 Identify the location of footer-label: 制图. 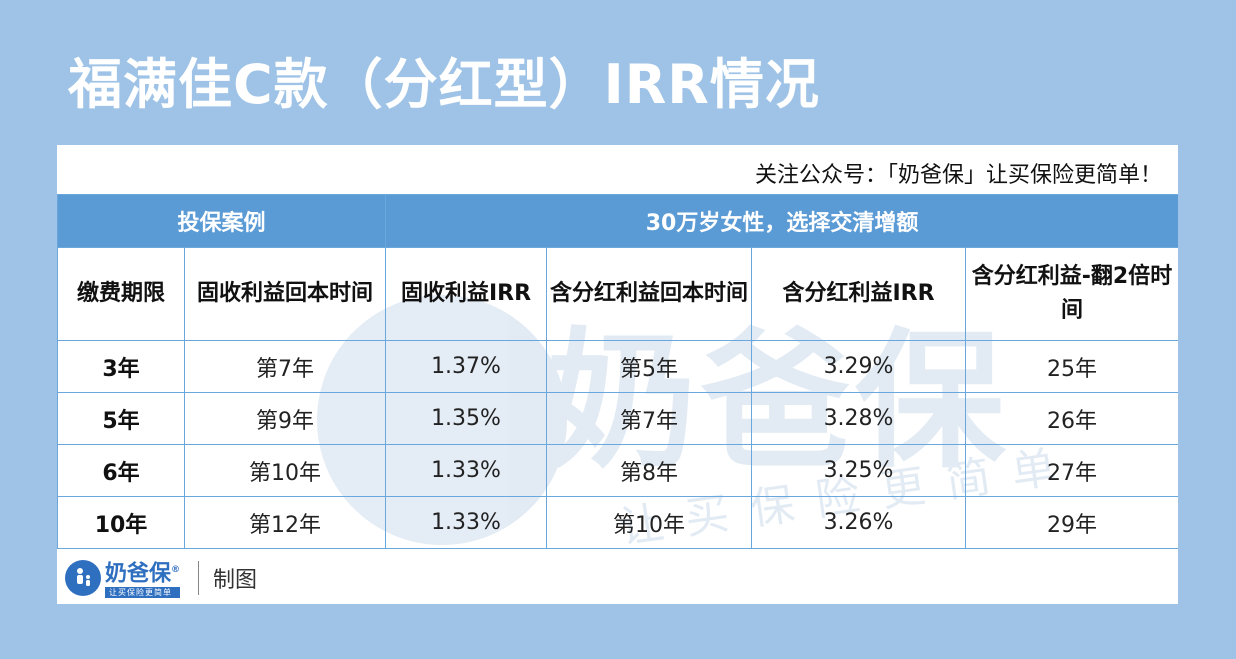
(235, 580).